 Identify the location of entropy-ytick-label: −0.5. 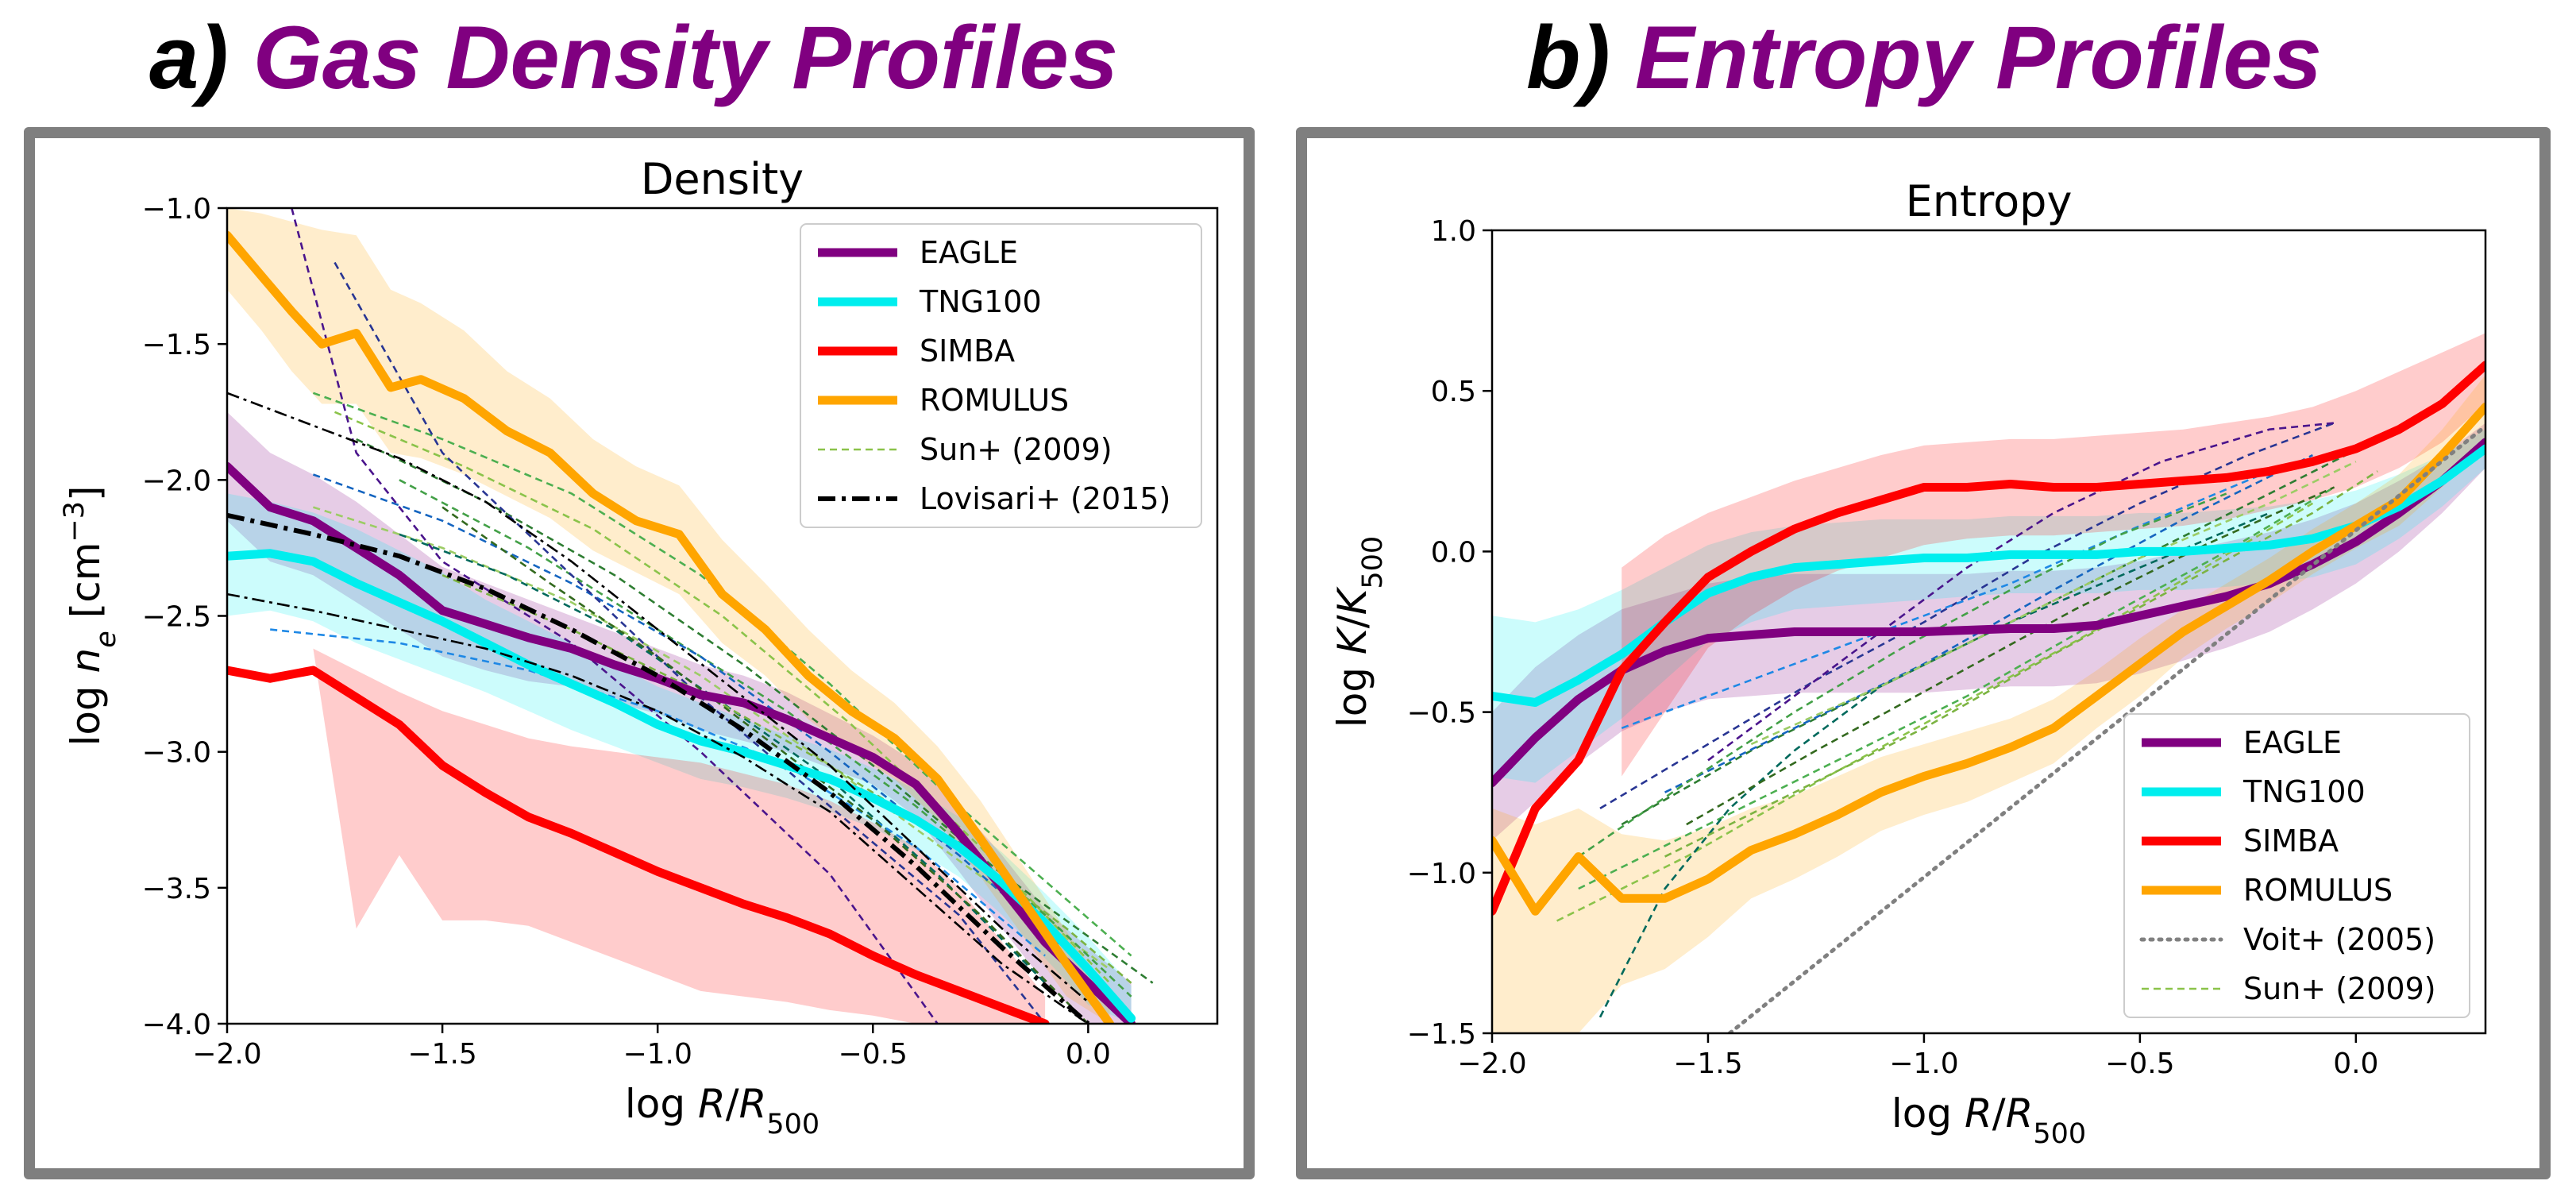
(1441, 713).